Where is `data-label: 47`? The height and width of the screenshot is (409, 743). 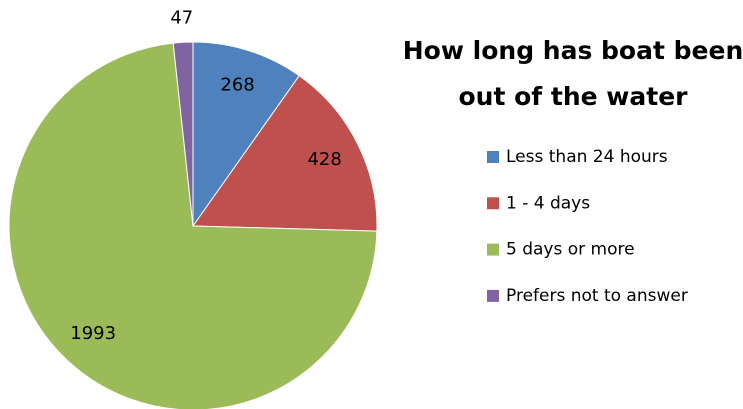
data-label: 47 is located at coordinates (181, 17).